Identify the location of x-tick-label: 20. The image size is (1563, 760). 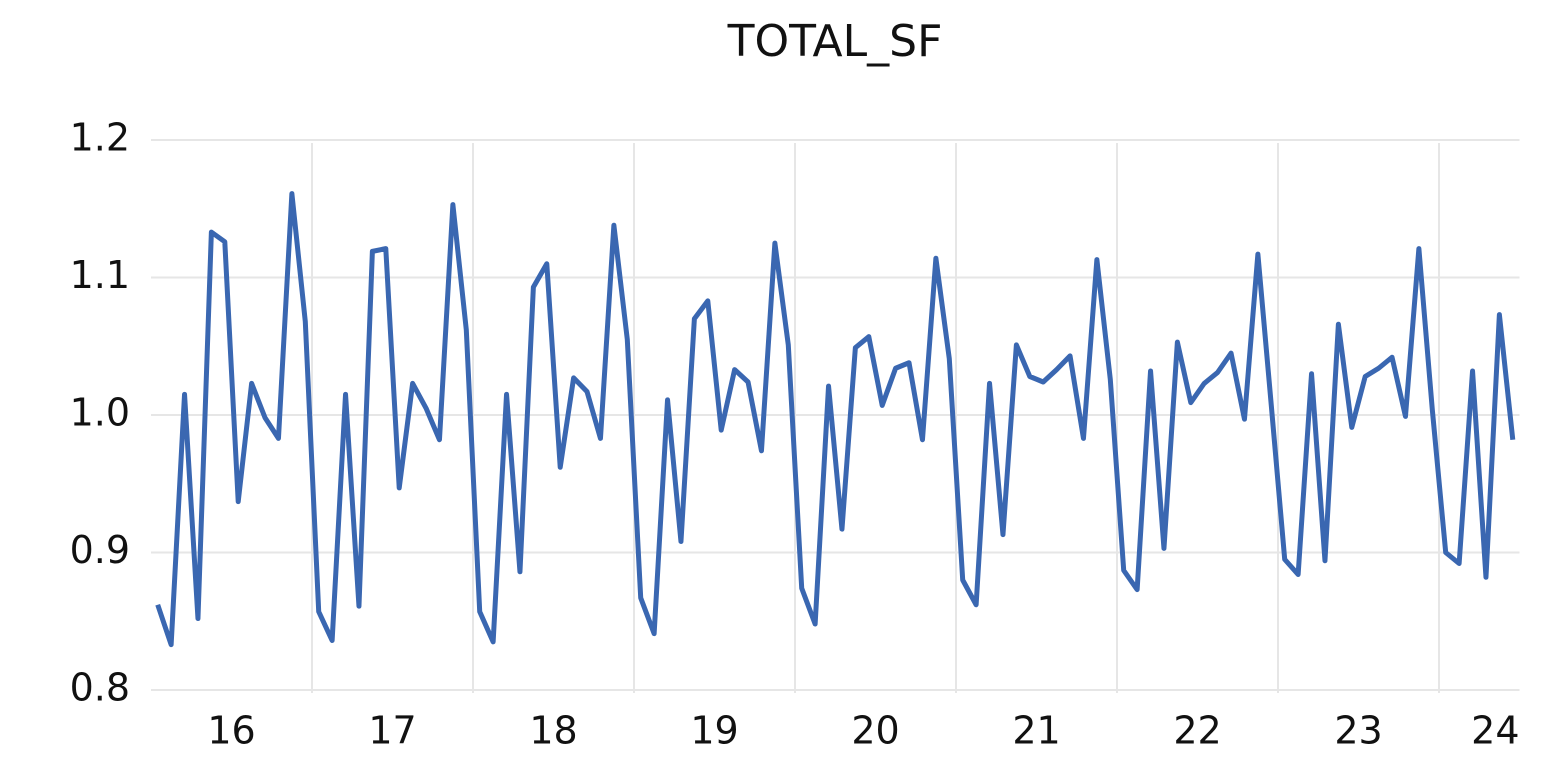
(875, 731).